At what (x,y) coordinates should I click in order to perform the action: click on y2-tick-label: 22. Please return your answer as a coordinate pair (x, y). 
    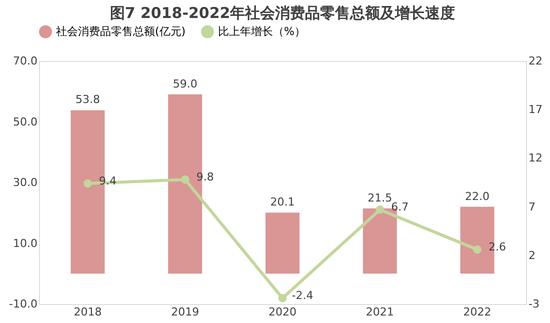
    Looking at the image, I should click on (535, 61).